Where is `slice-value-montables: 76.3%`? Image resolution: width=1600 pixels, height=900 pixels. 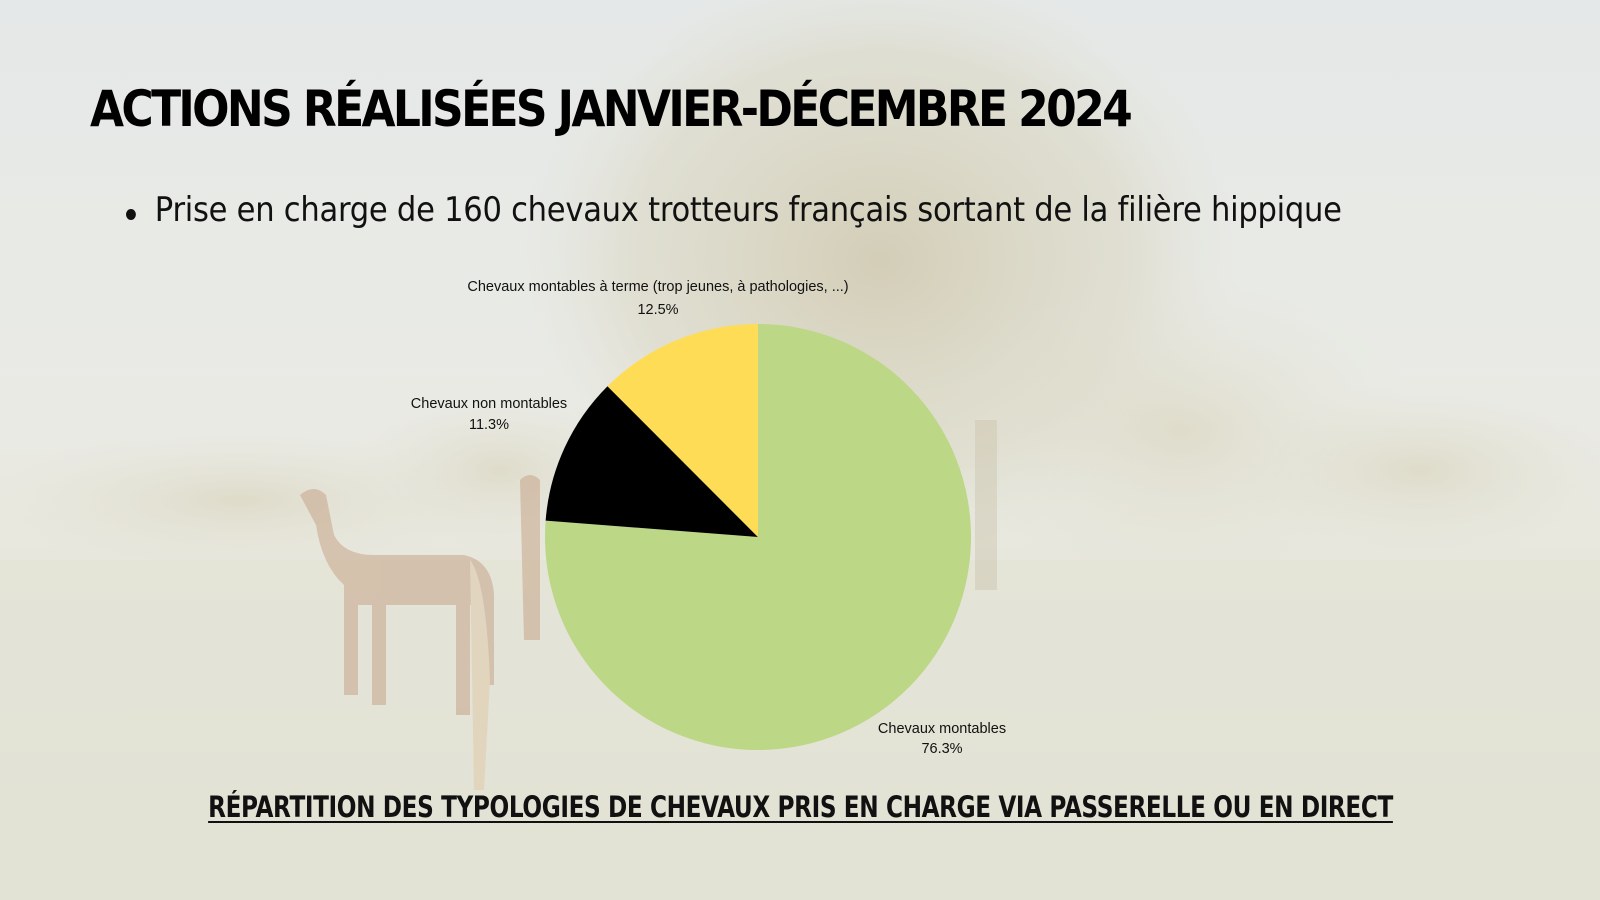
slice-value-montables: 76.3% is located at coordinates (941, 749).